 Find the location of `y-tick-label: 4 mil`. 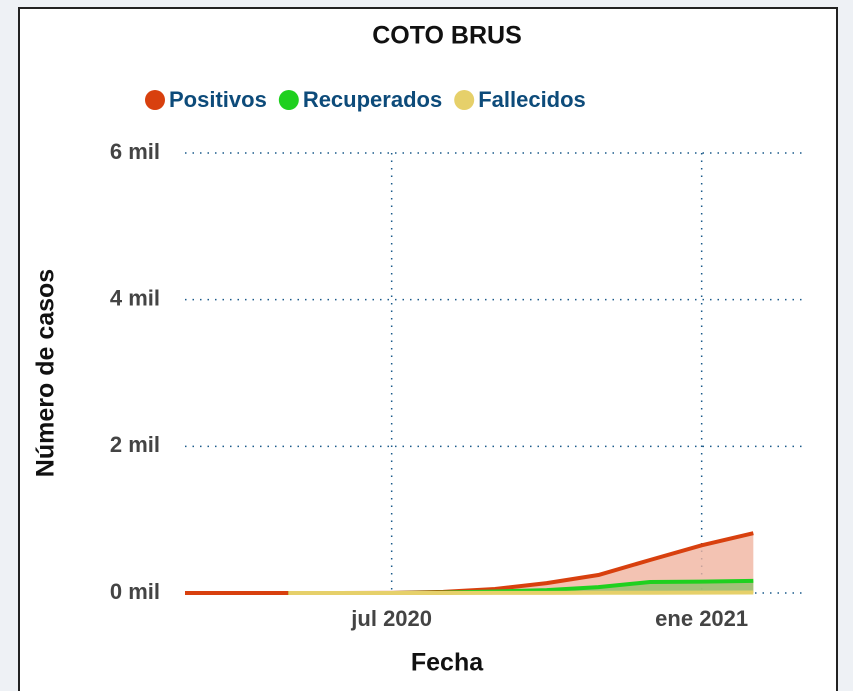

y-tick-label: 4 mil is located at coordinates (135, 297).